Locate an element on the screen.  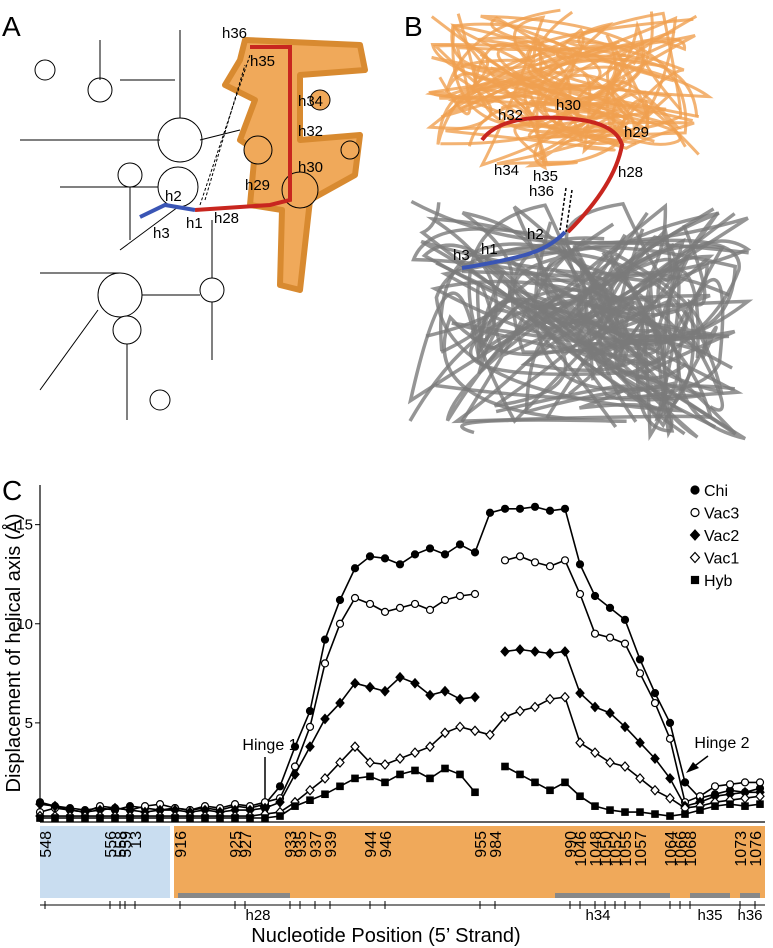
x-tick-label: 1068 is located at coordinates (691, 849).